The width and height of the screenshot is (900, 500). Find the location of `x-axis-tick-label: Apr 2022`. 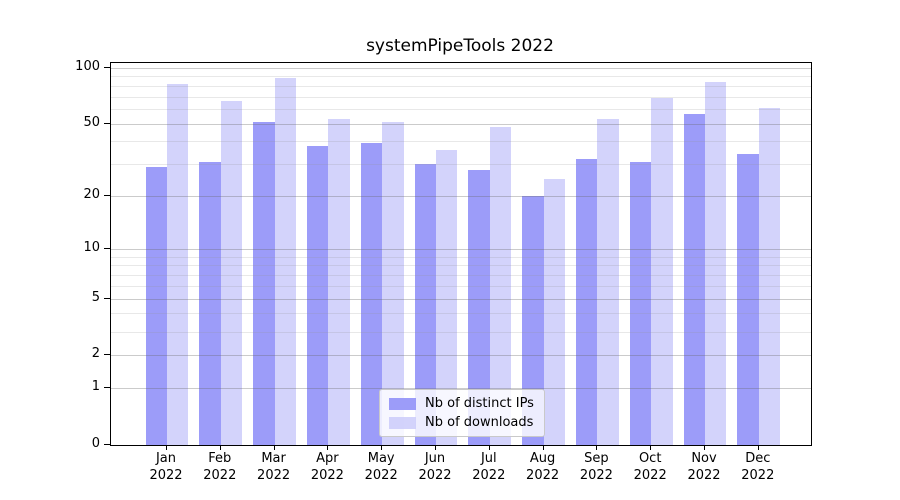

x-axis-tick-label: Apr 2022 is located at coordinates (327, 467).